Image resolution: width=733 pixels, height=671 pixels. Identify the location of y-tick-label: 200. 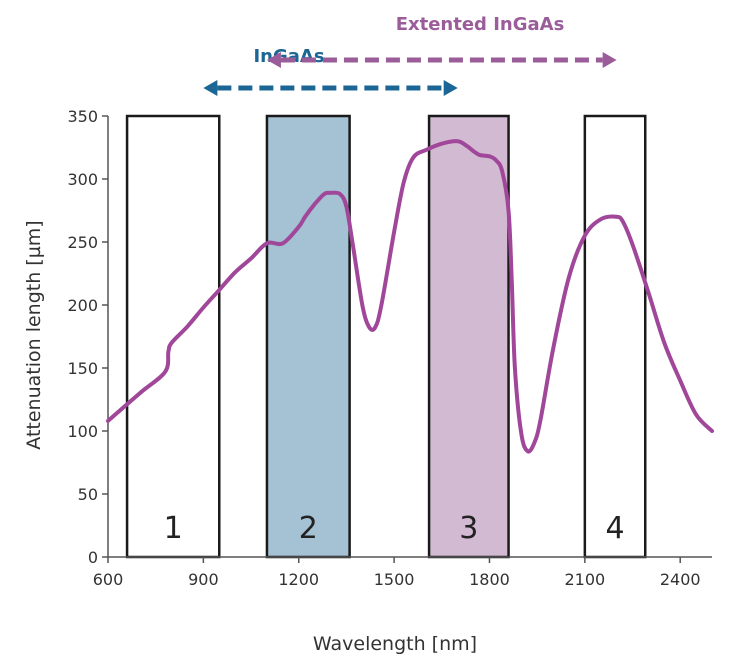
(82, 305).